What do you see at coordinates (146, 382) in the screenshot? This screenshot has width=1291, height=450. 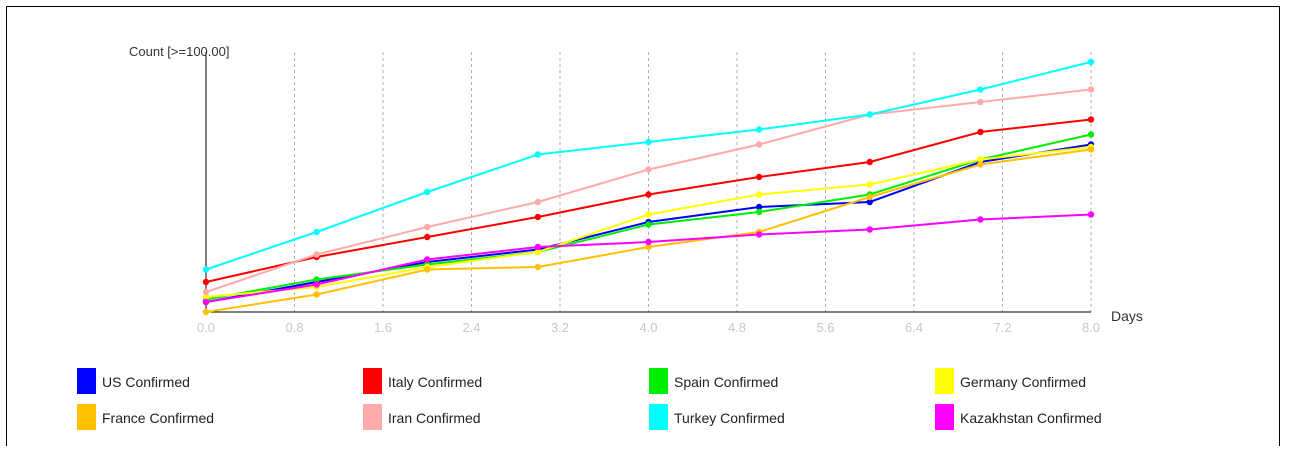 I see `legend-label: US Confirmed` at bounding box center [146, 382].